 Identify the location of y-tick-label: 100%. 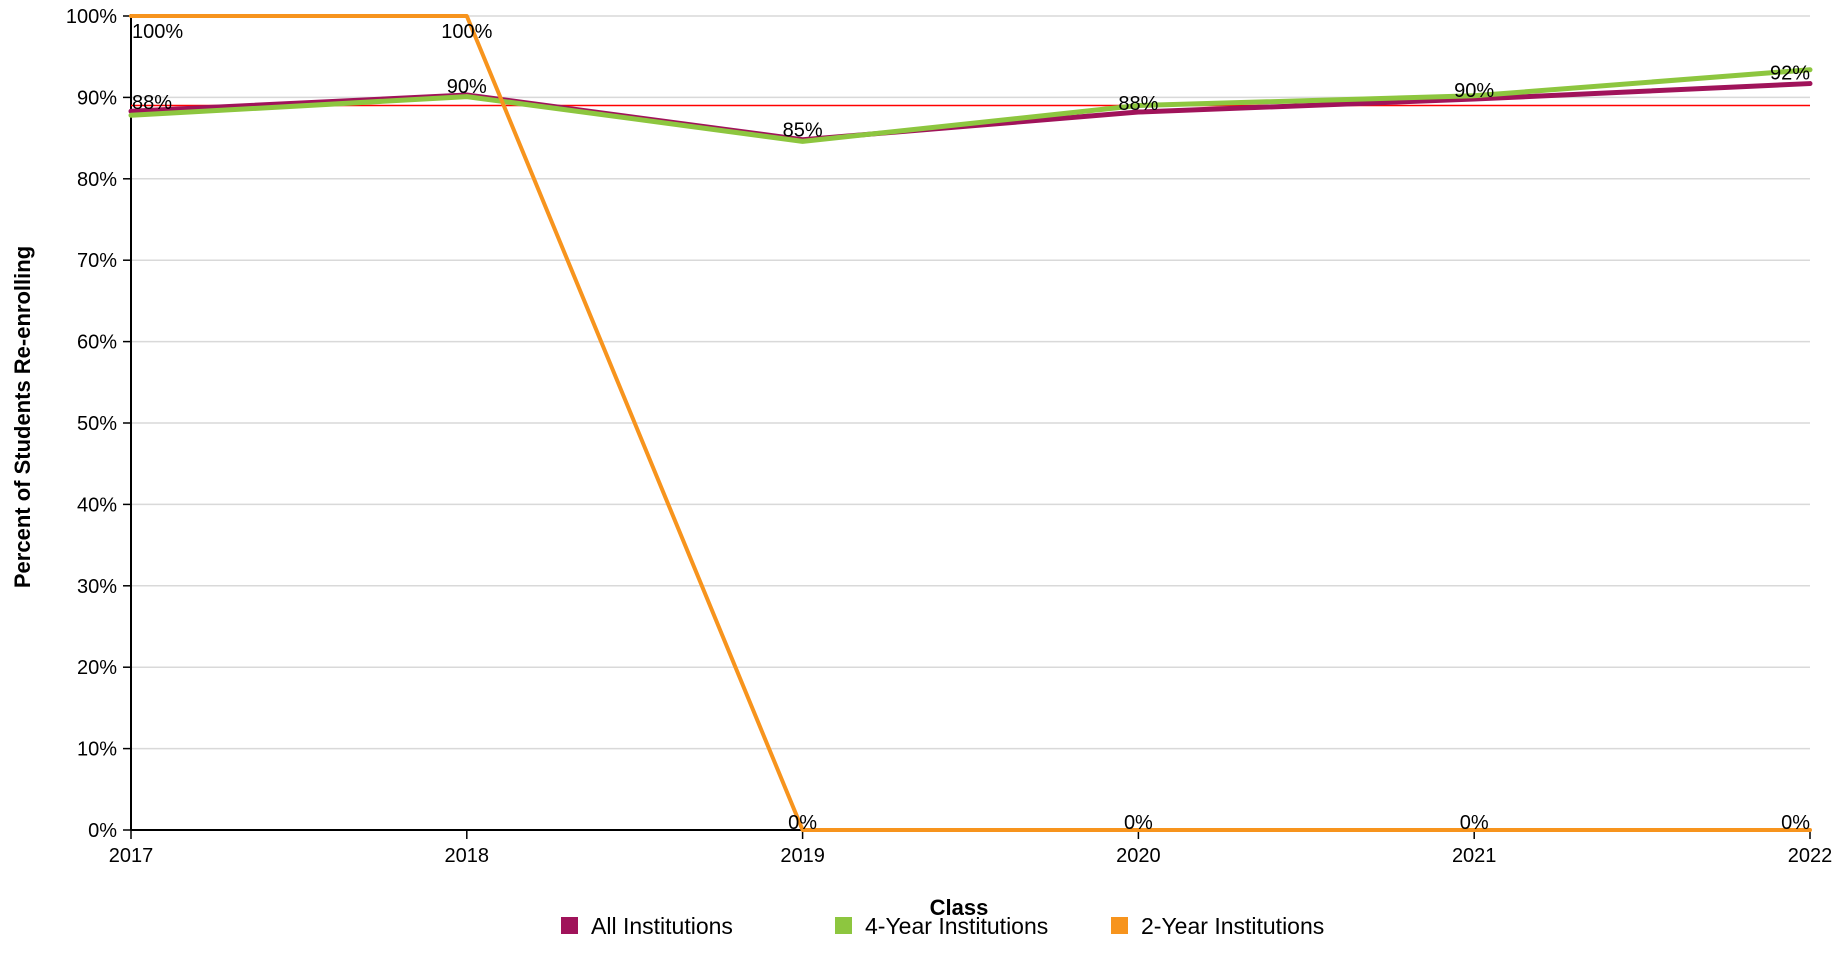
(91, 17).